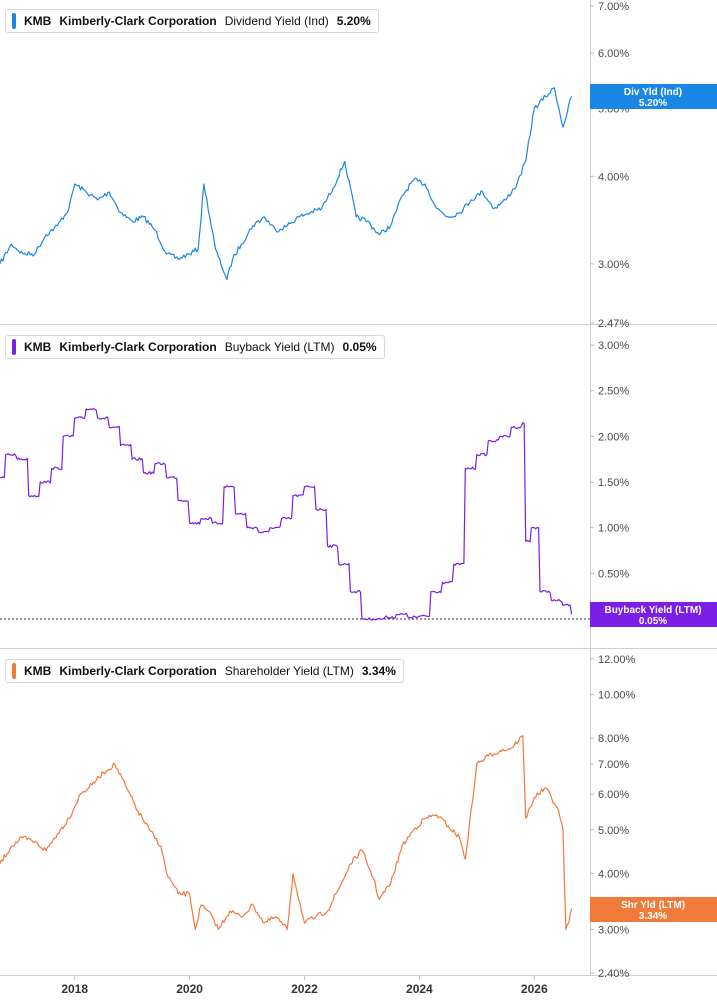 Image resolution: width=717 pixels, height=1005 pixels. Describe the element at coordinates (613, 574) in the screenshot. I see `y-tick-label: 0.50%` at that location.